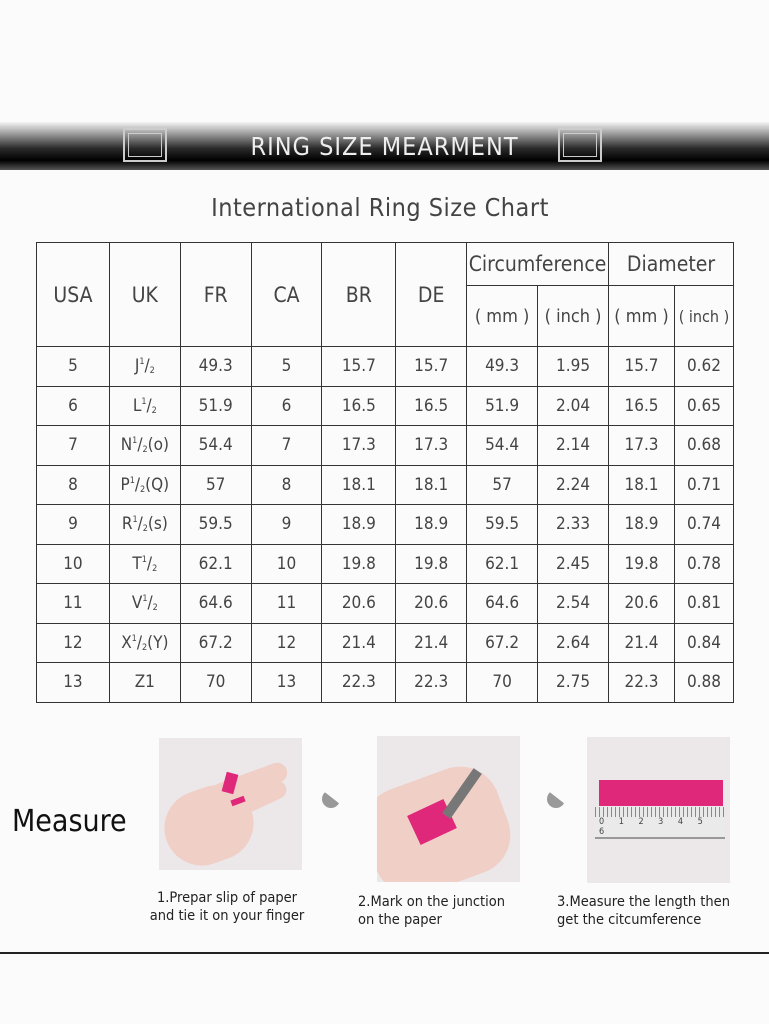 This screenshot has height=1024, width=769. I want to click on uk-size: X, so click(126, 642).